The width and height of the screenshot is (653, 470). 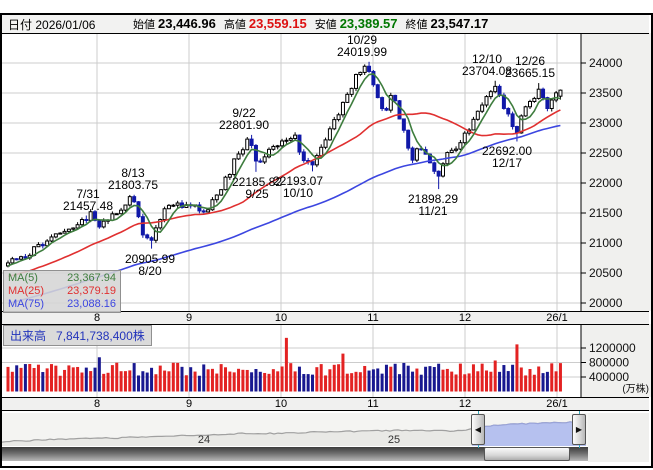 What do you see at coordinates (606, 243) in the screenshot?
I see `y-axis-tick-label: 21000` at bounding box center [606, 243].